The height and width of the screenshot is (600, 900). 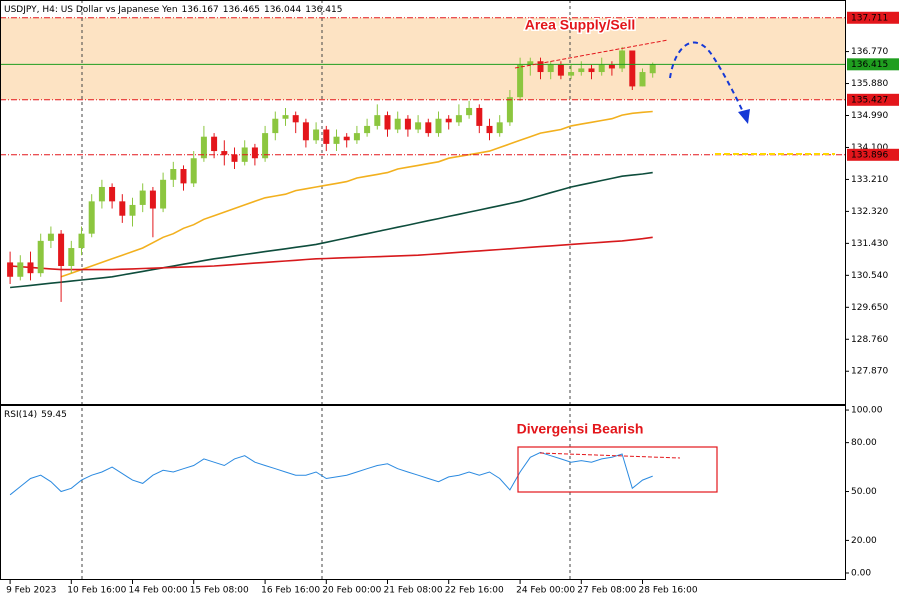 I want to click on zone-layer, so click(x=423, y=58).